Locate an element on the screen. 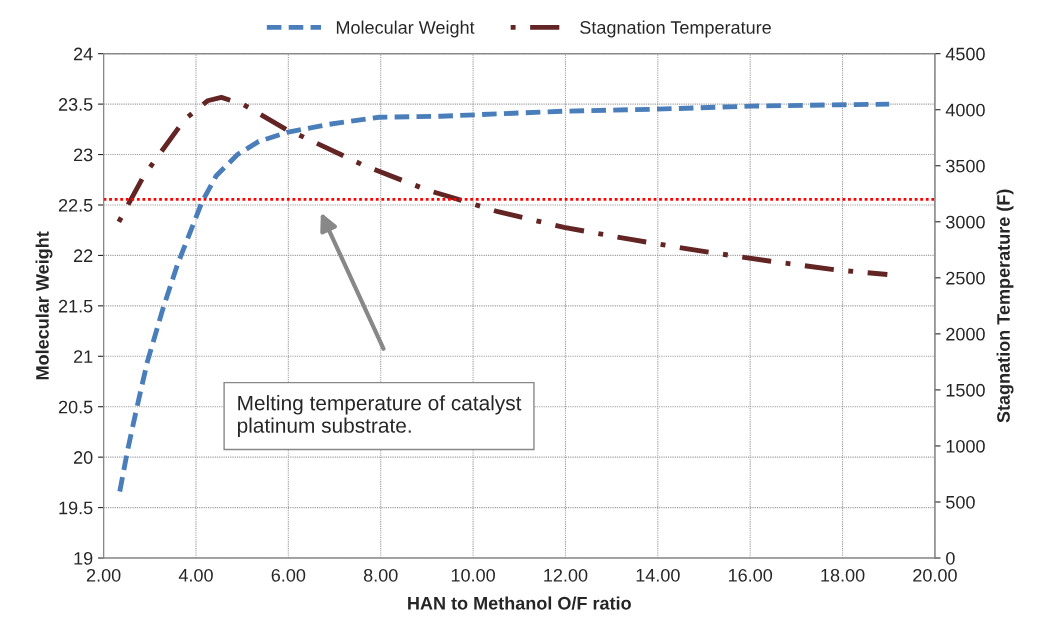  x-tick-label: 10.00 is located at coordinates (473, 575).